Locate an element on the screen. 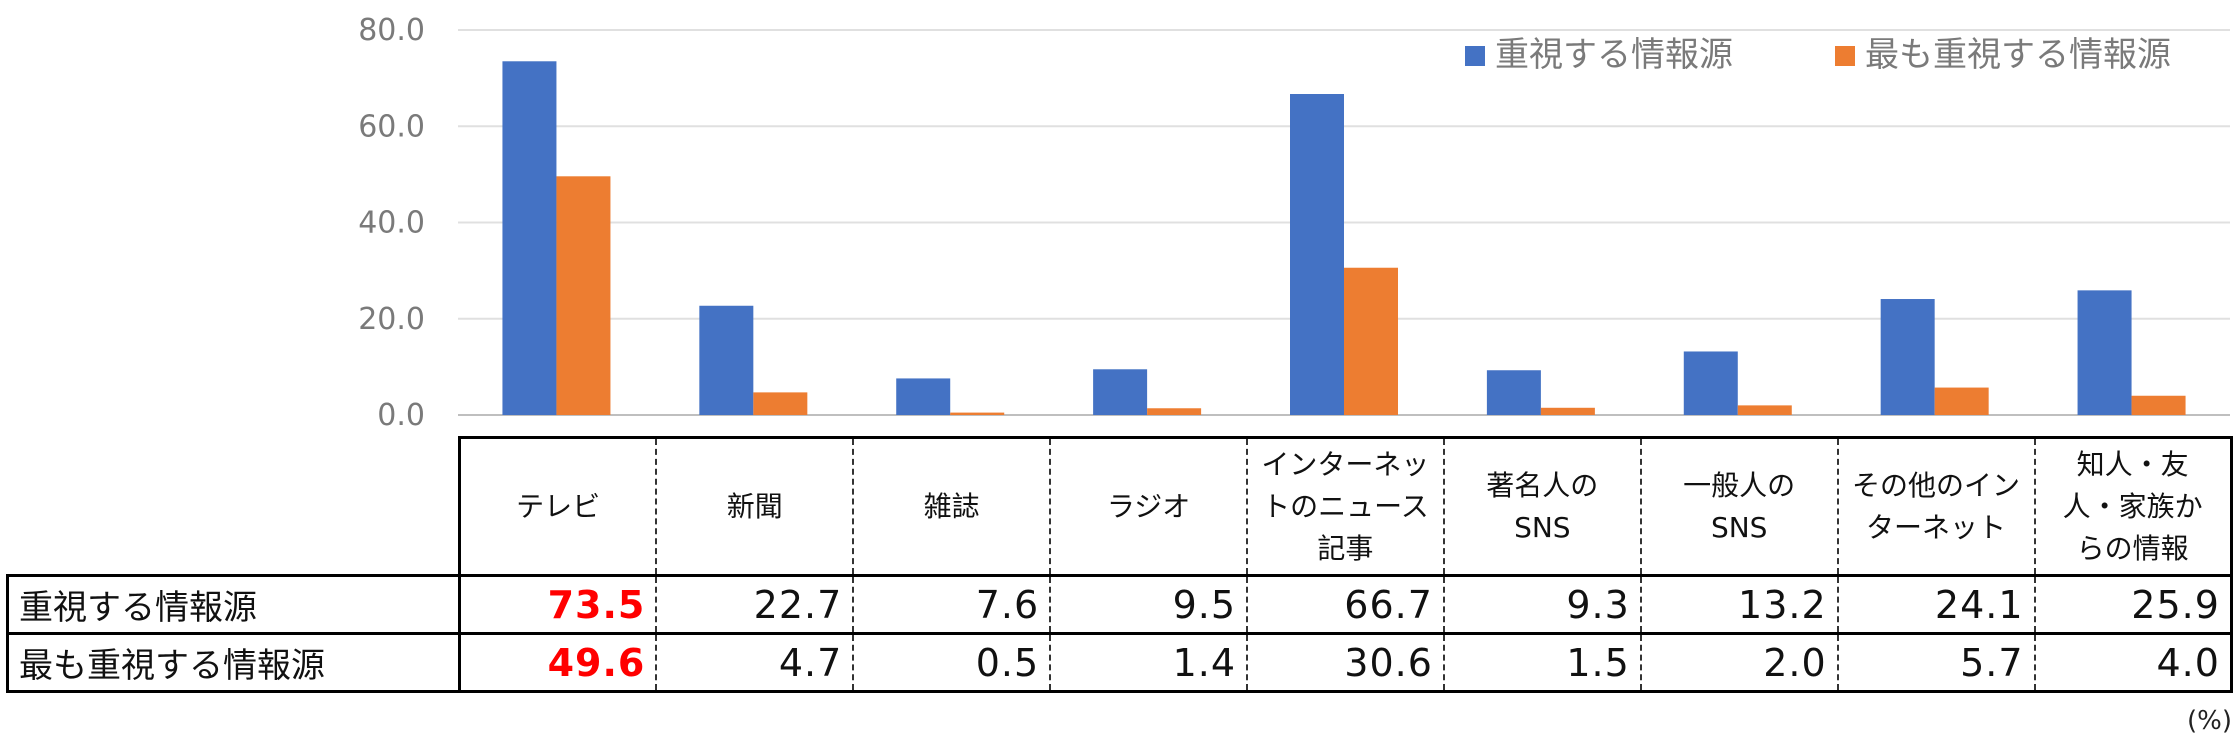 This screenshot has height=740, width=2240. y-tick-label: 20.0 is located at coordinates (391, 319).